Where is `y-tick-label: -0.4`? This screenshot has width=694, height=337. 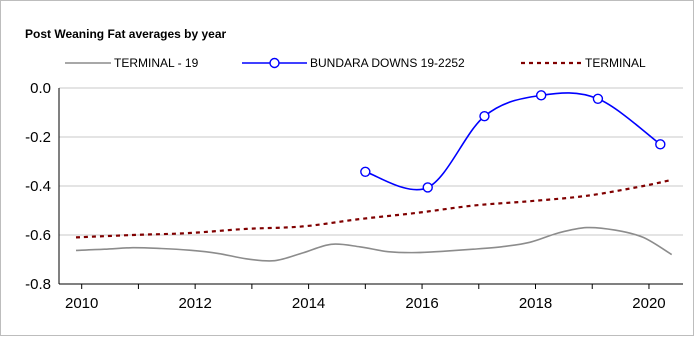 y-tick-label: -0.4 is located at coordinates (38, 186).